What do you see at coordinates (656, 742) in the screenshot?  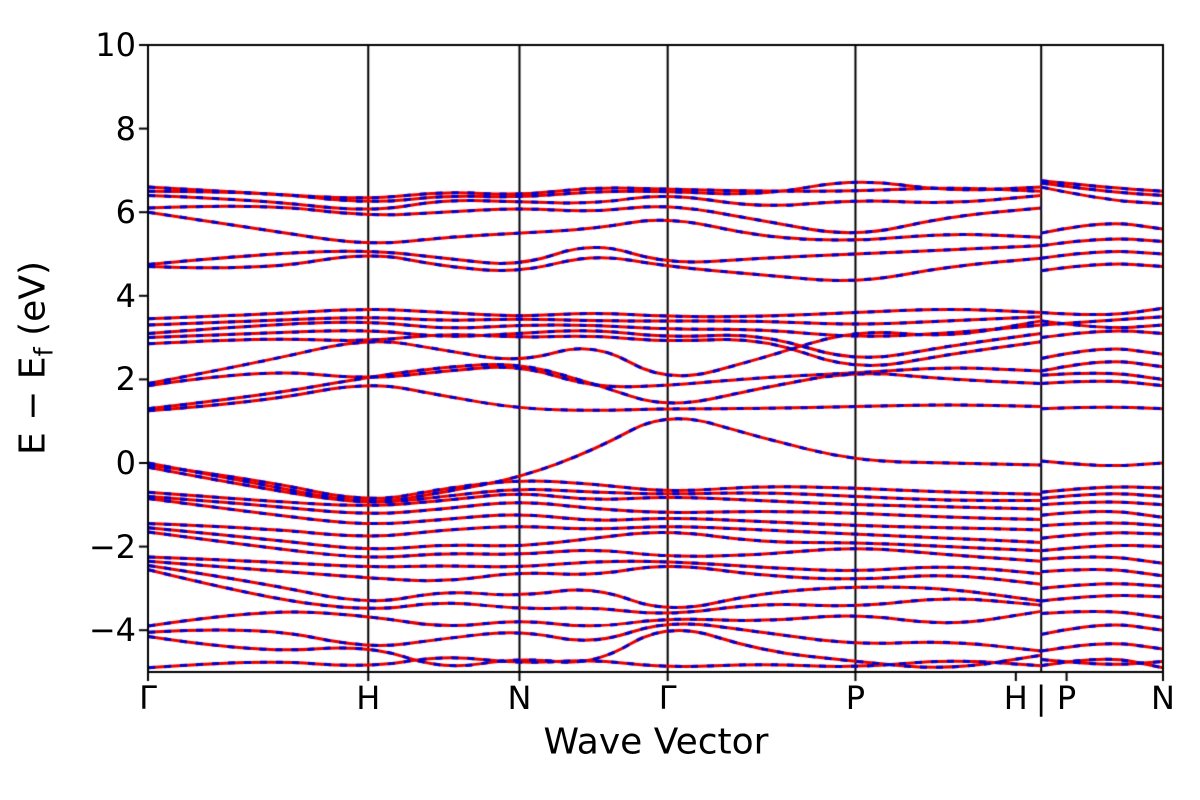 I see `x-axis-label: Wave Vector` at bounding box center [656, 742].